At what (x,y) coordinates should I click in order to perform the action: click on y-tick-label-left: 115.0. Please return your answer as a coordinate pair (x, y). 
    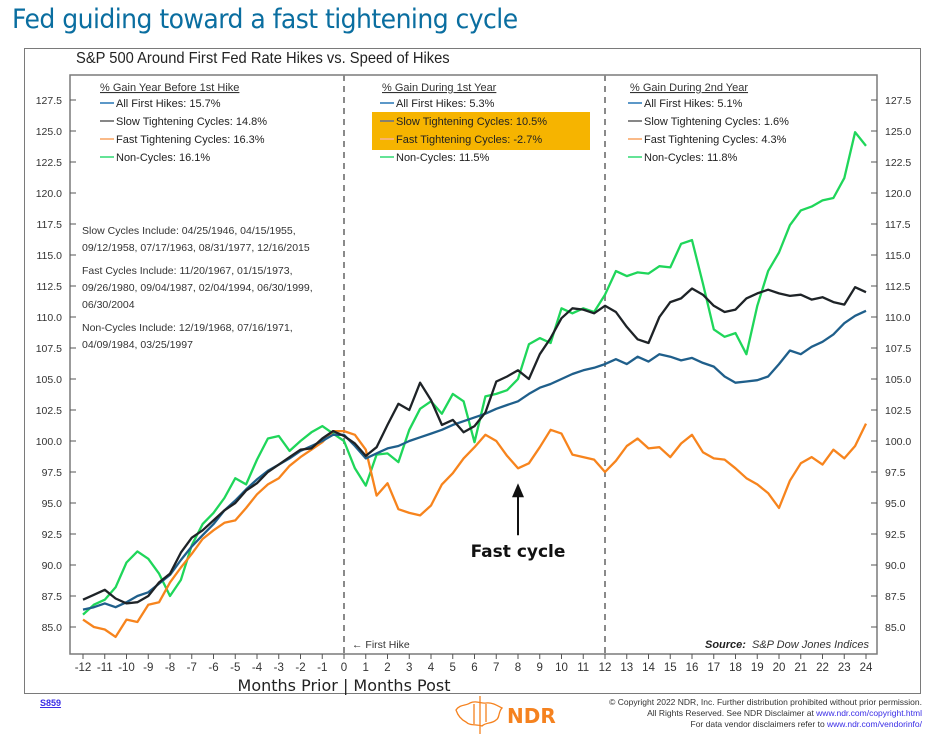
    Looking at the image, I should click on (50, 256).